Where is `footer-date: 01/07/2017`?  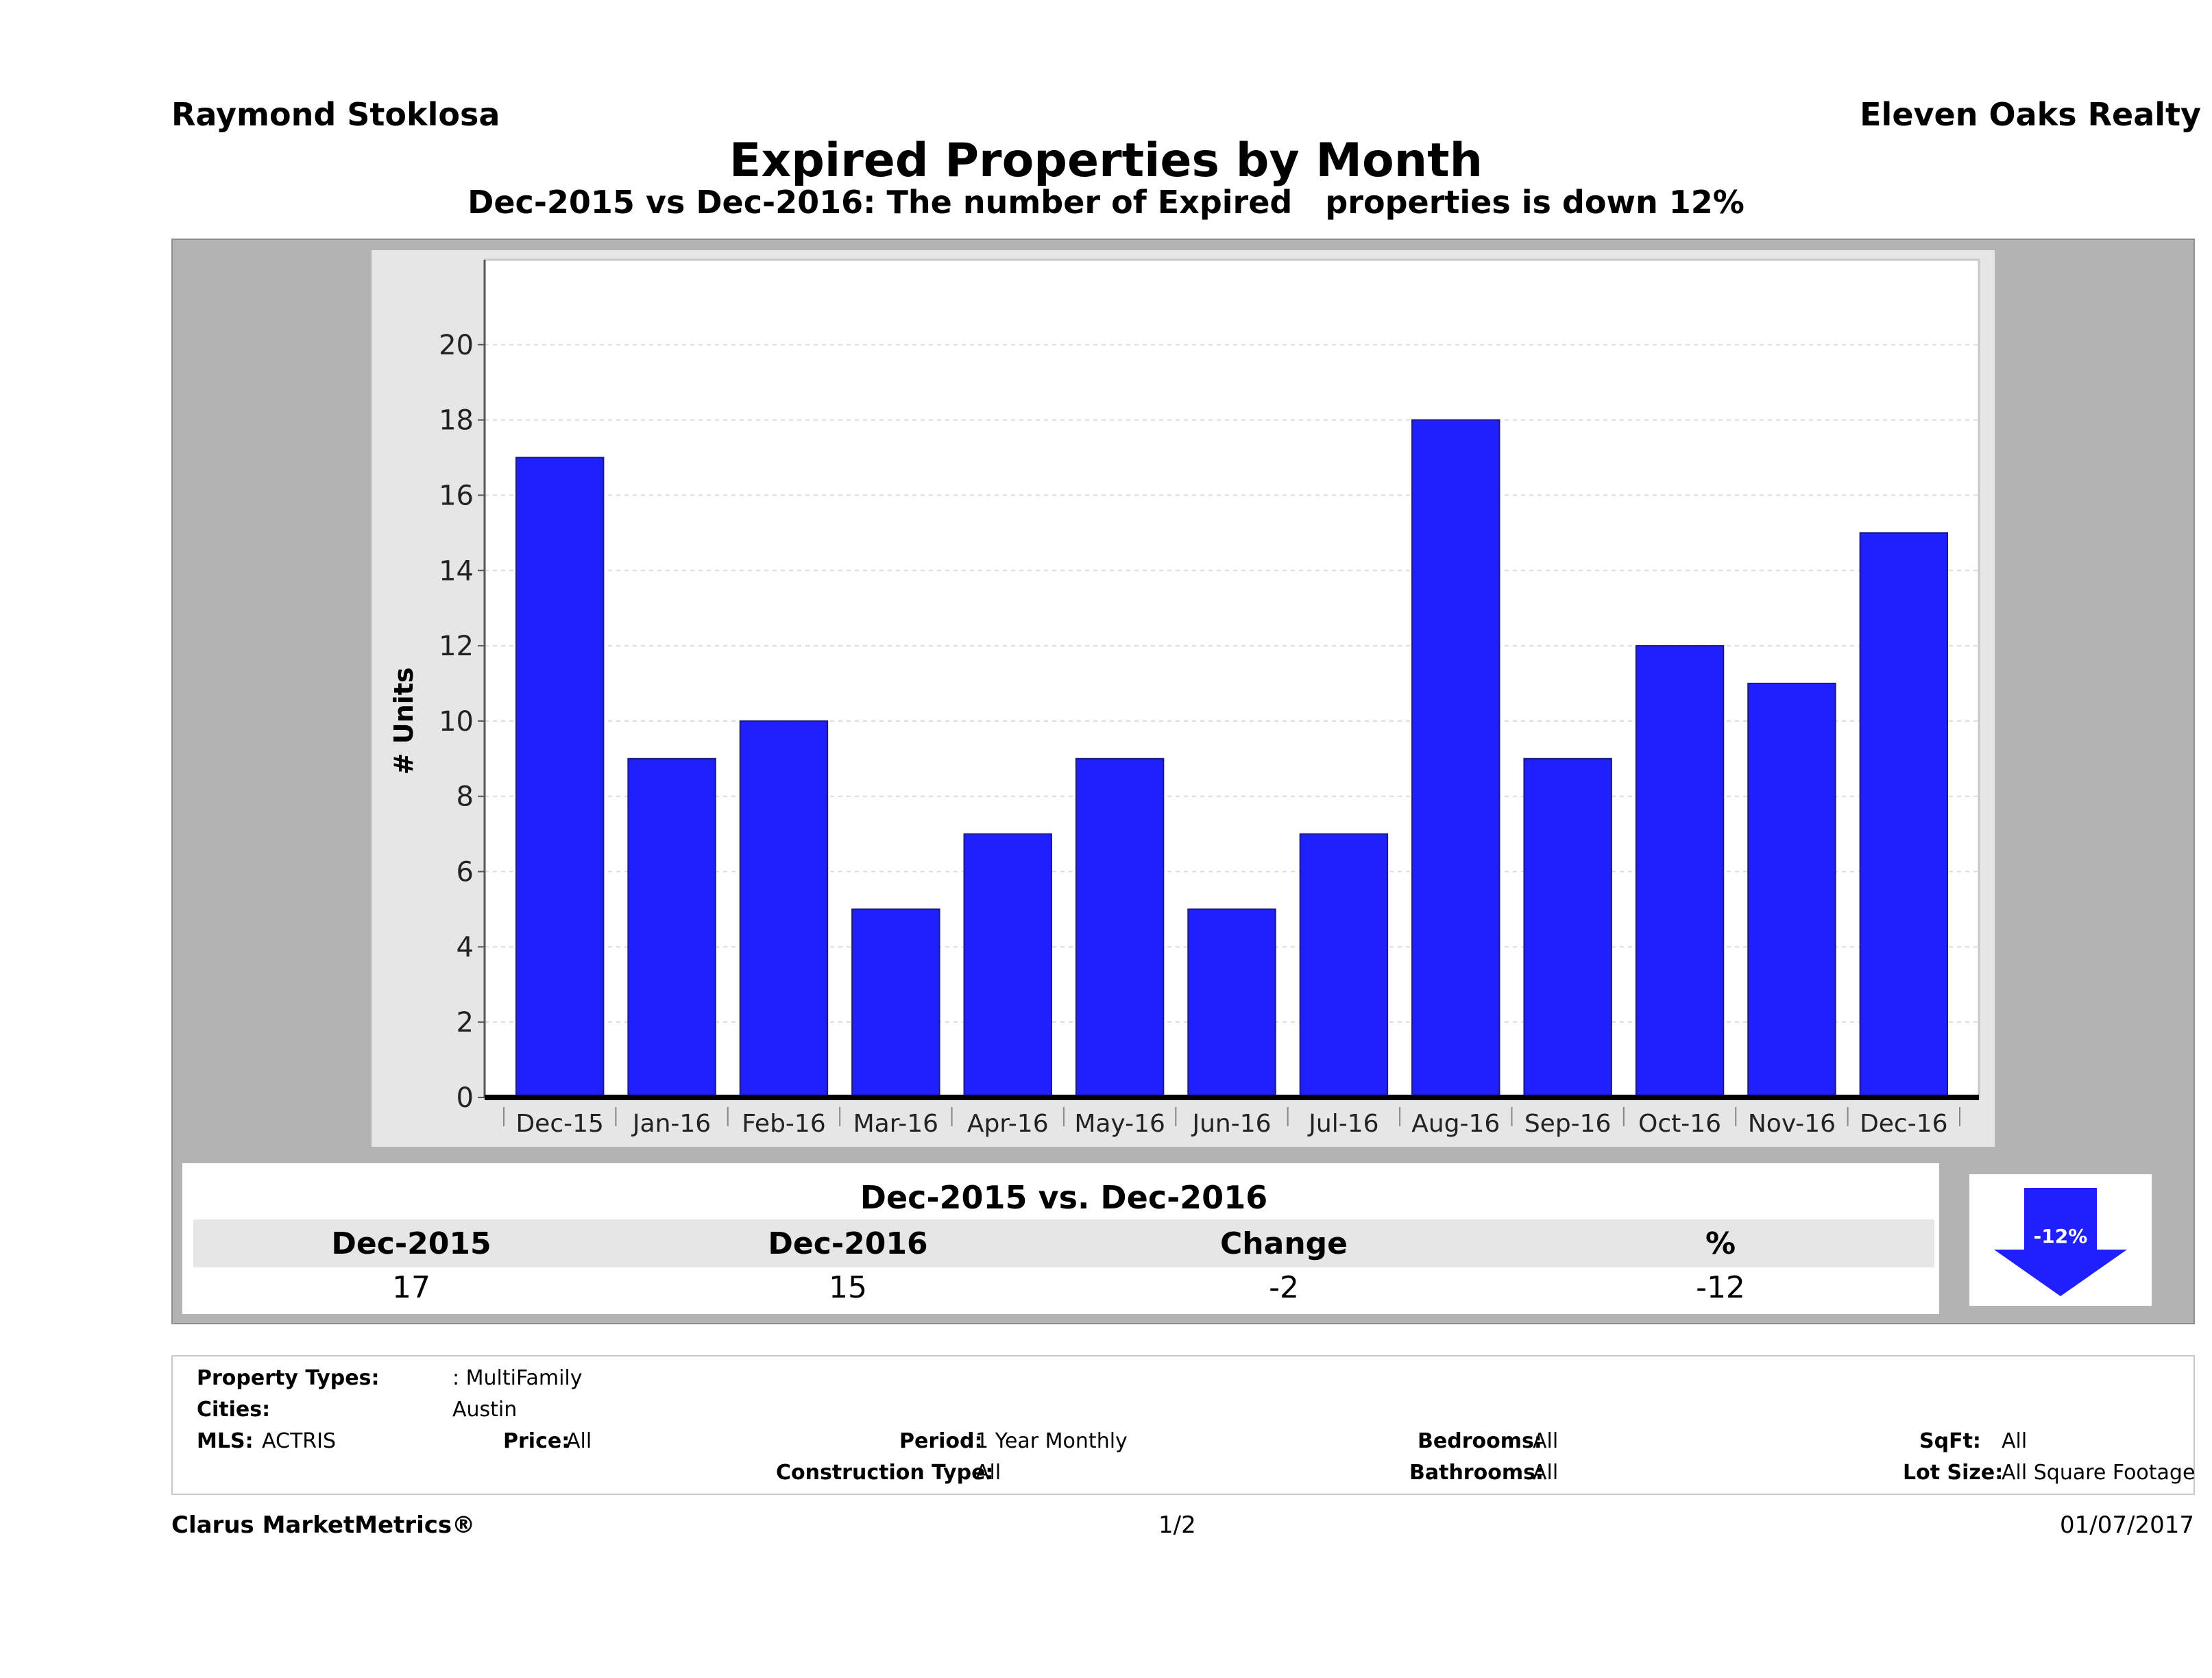
footer-date: 01/07/2017 is located at coordinates (2127, 1525).